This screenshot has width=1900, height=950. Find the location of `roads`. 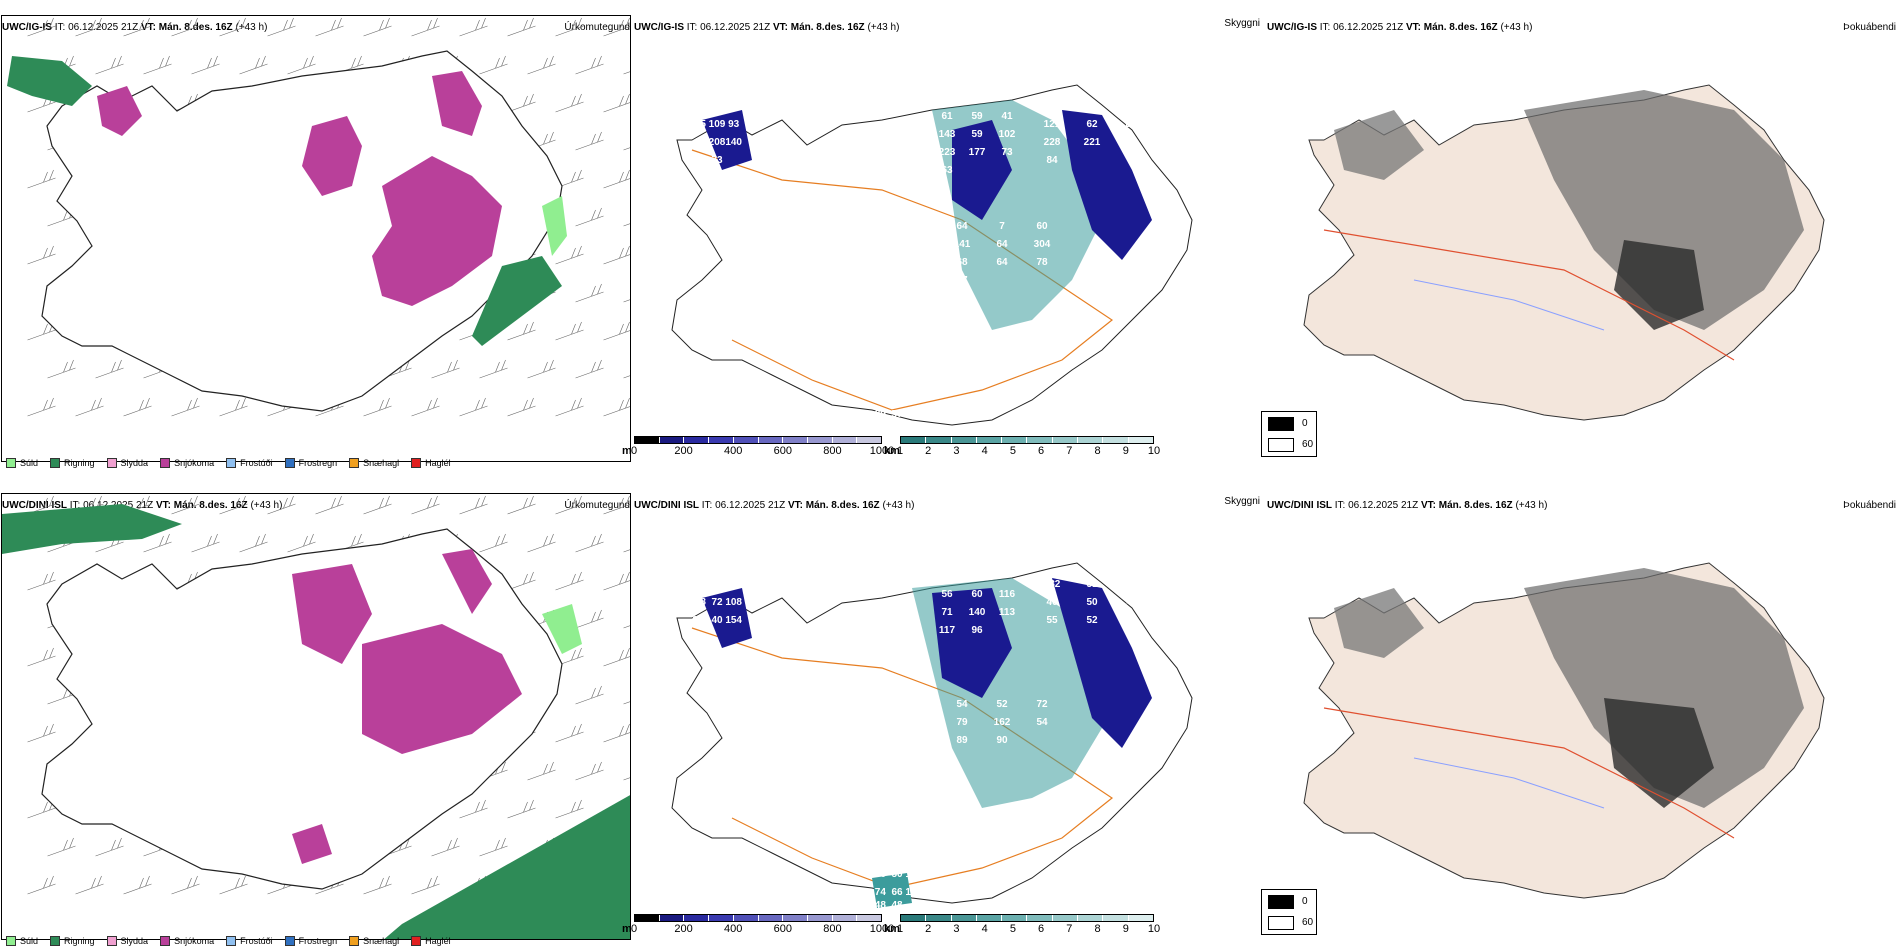

roads is located at coordinates (1529, 773).